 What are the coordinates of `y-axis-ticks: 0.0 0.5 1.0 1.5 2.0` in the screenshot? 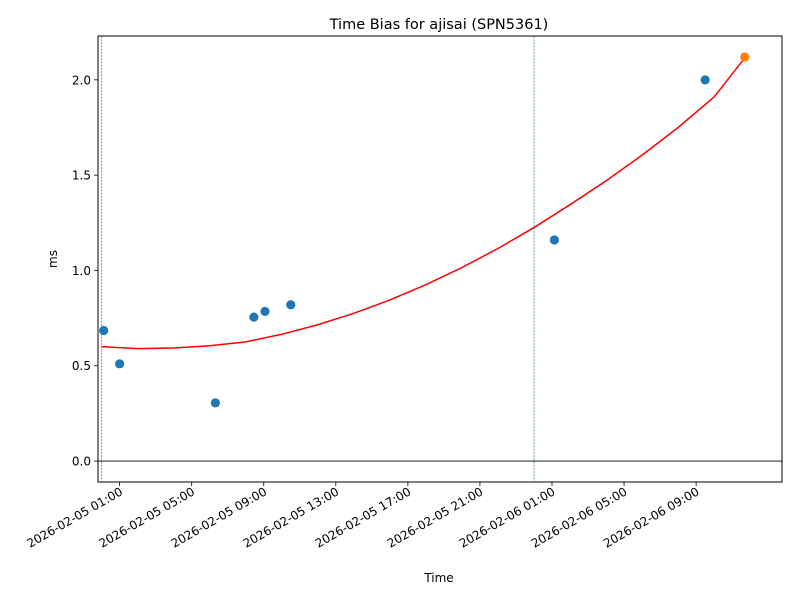 It's located at (85, 271).